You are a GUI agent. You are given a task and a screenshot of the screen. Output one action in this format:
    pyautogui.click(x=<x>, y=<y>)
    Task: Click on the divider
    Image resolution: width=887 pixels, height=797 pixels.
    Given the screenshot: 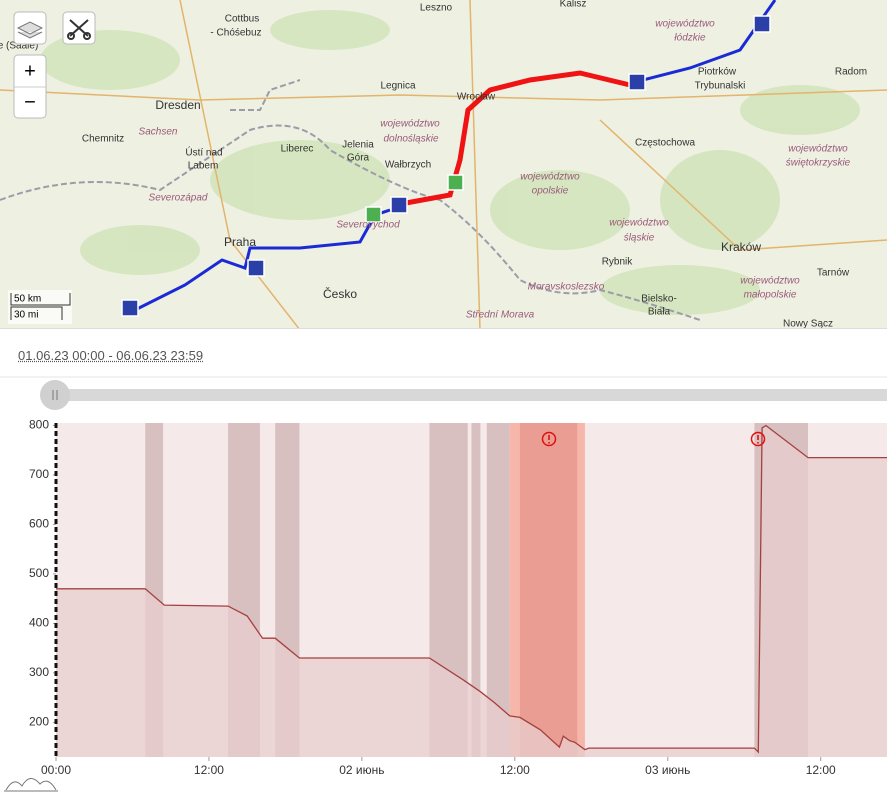 What is the action you would take?
    pyautogui.click(x=443, y=332)
    